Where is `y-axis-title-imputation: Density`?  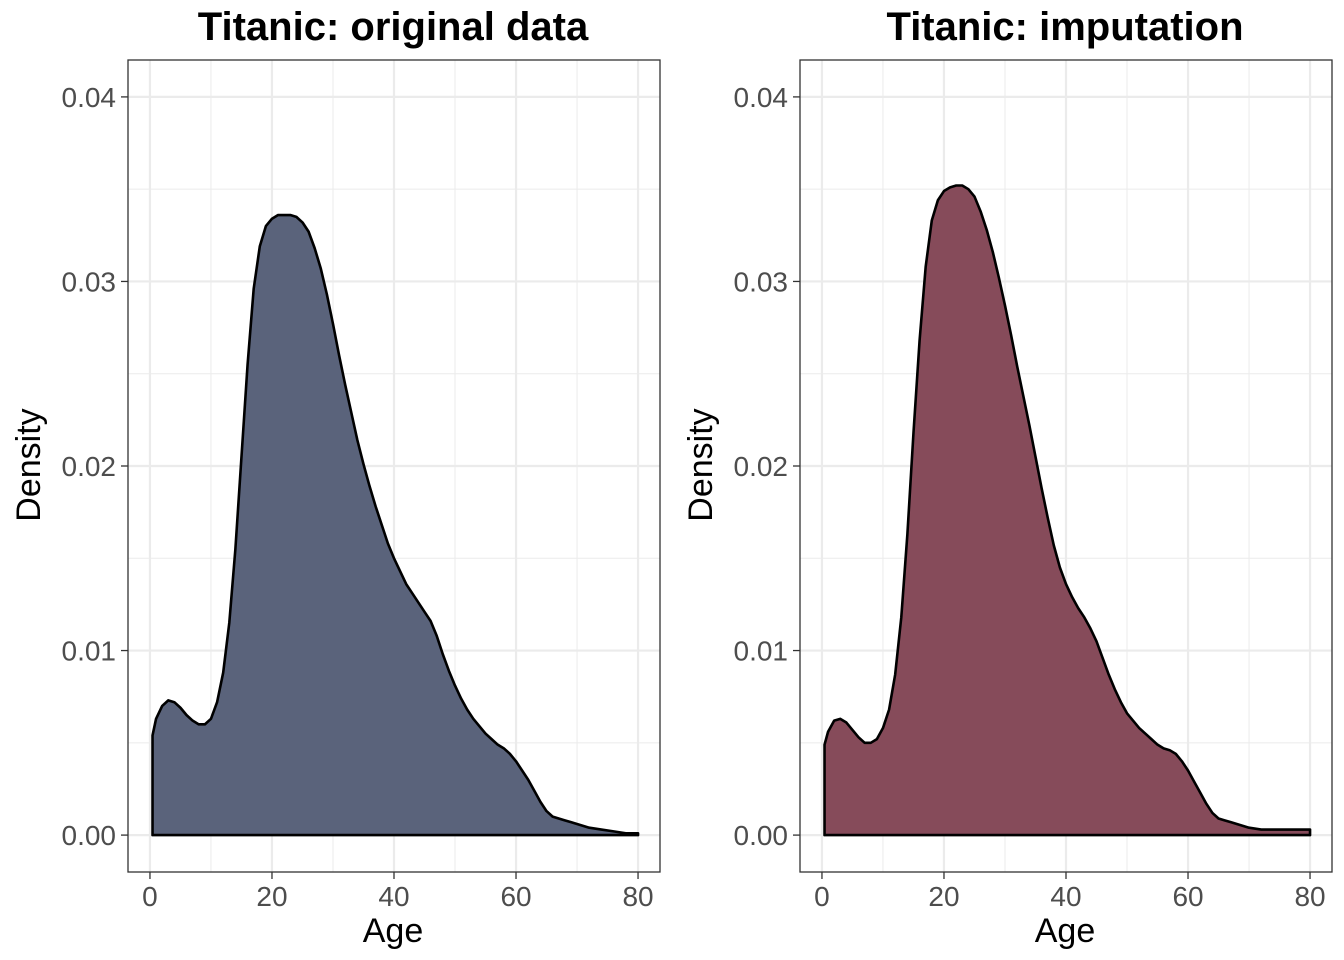
y-axis-title-imputation: Density is located at coordinates (701, 464).